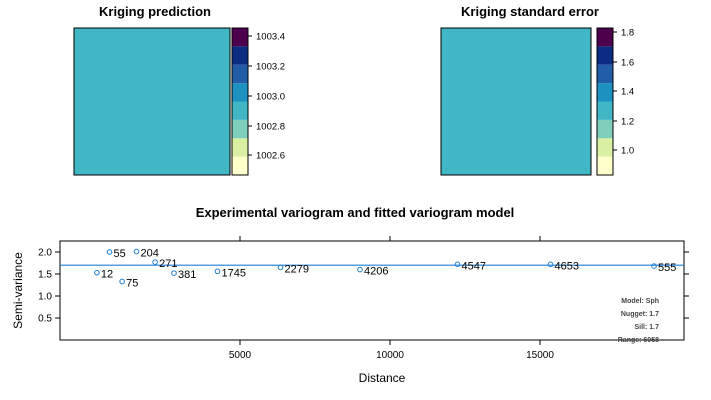 This screenshot has height=400, width=711. Describe the element at coordinates (120, 254) in the screenshot. I see `point-count-label: 55` at that location.